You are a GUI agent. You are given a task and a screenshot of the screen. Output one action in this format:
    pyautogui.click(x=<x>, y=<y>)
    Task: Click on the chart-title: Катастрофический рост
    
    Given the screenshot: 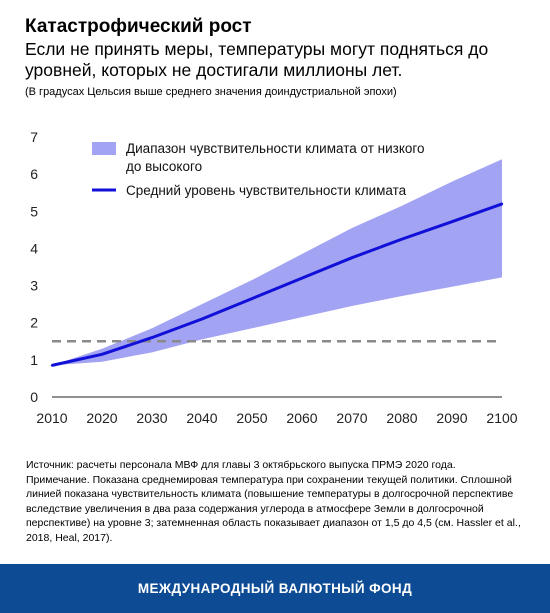 What is the action you would take?
    pyautogui.click(x=138, y=26)
    